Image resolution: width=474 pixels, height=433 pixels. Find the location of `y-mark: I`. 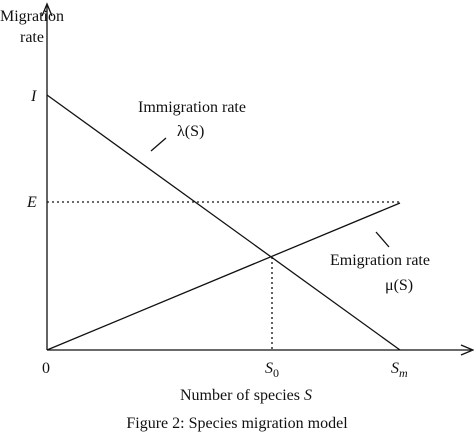

y-mark: I is located at coordinates (33, 96).